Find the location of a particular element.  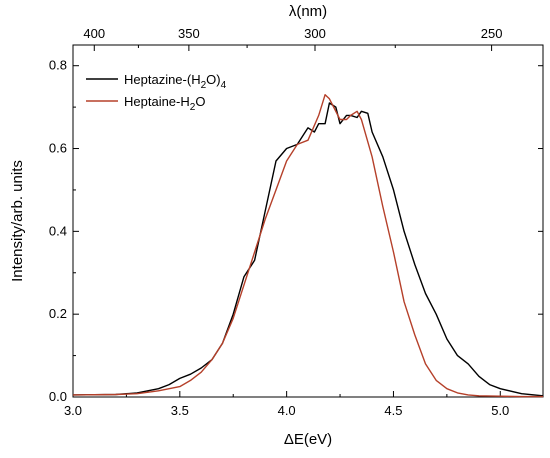

top-tick-label-0: 400 is located at coordinates (94, 33).